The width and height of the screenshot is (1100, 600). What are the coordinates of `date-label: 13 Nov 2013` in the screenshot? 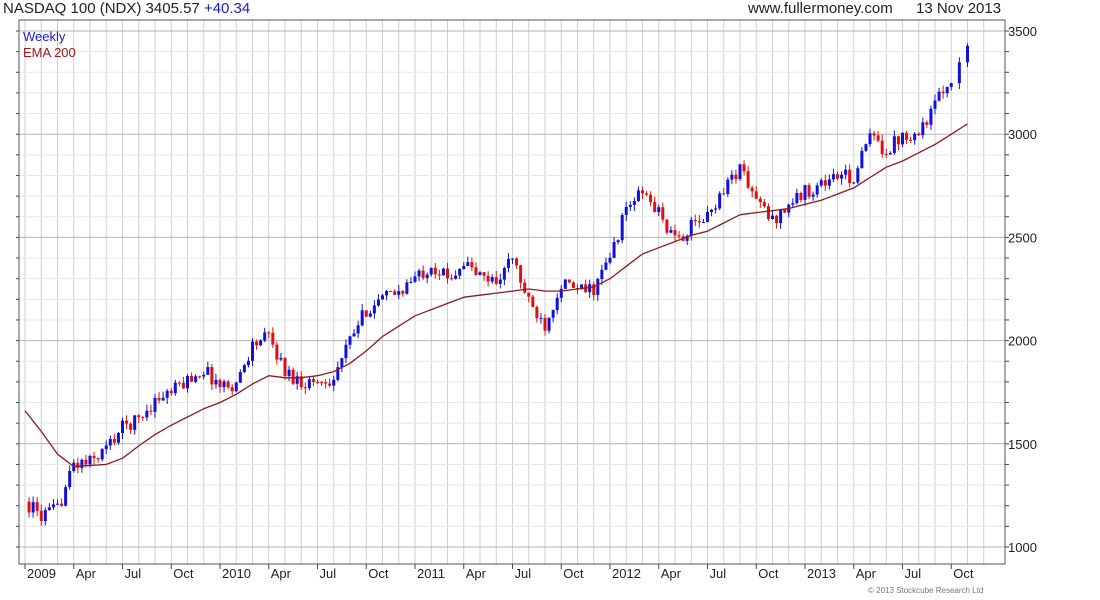 It's located at (959, 8).